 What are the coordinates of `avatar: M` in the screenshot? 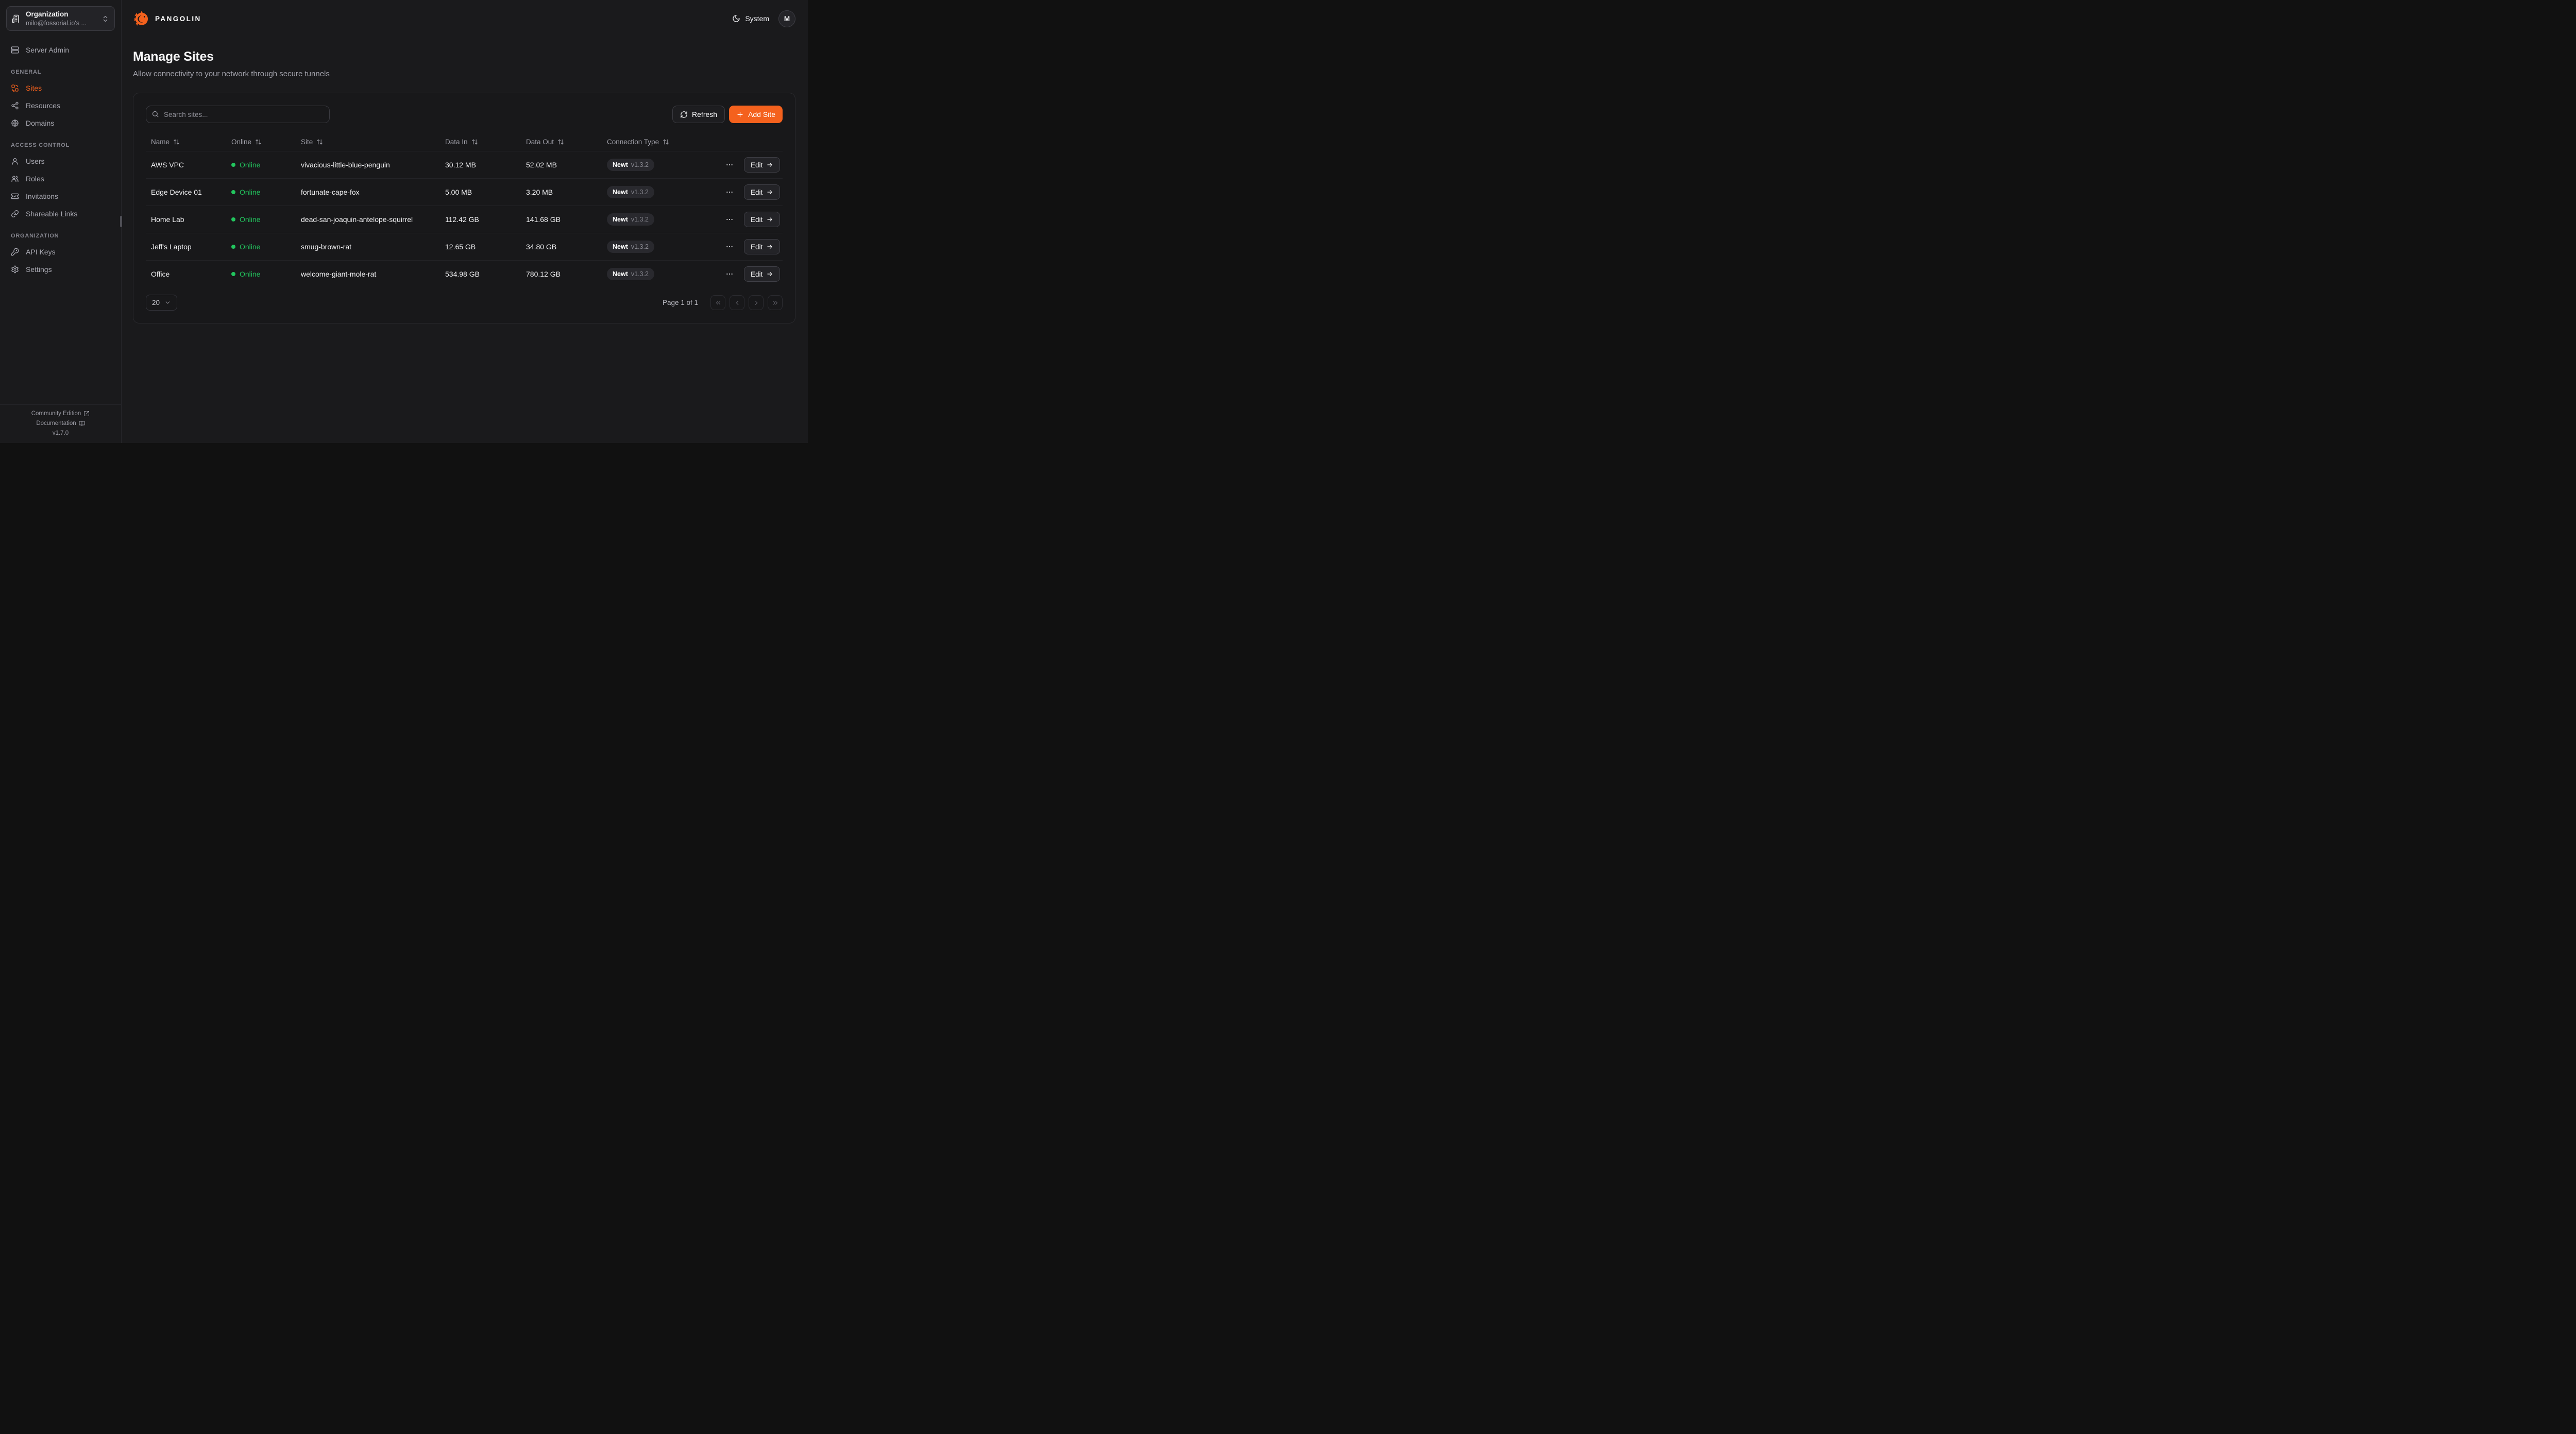 It's located at (786, 18).